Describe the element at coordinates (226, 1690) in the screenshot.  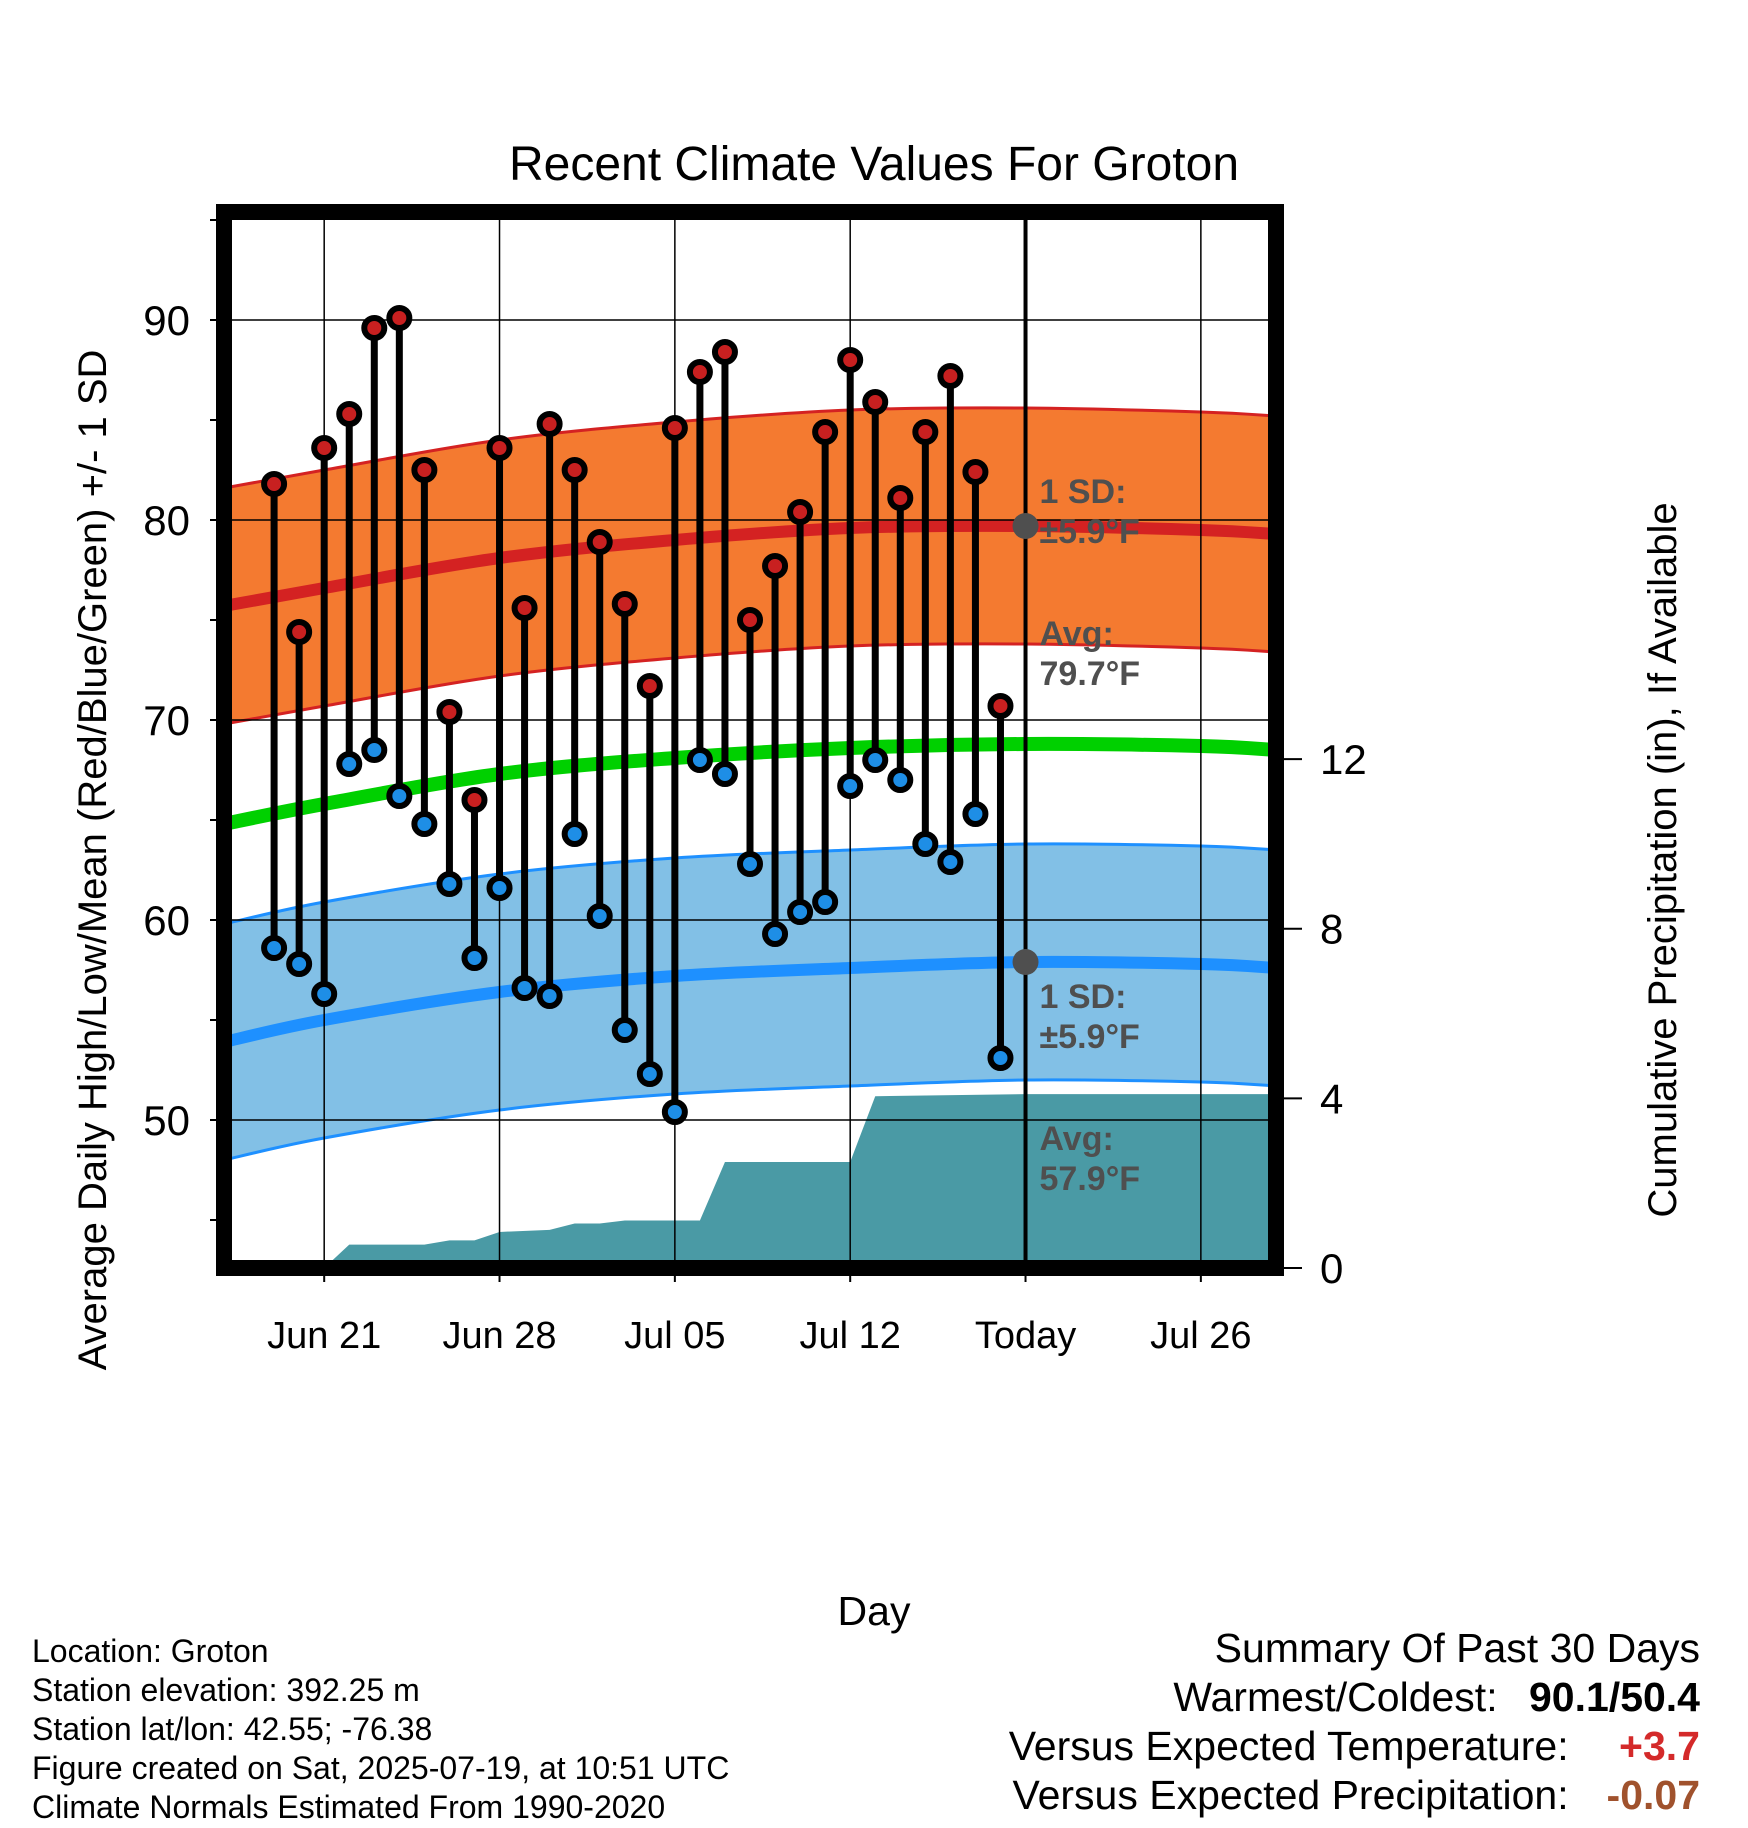
I see `info-elevation: Station elevation: 392.25 m` at that location.